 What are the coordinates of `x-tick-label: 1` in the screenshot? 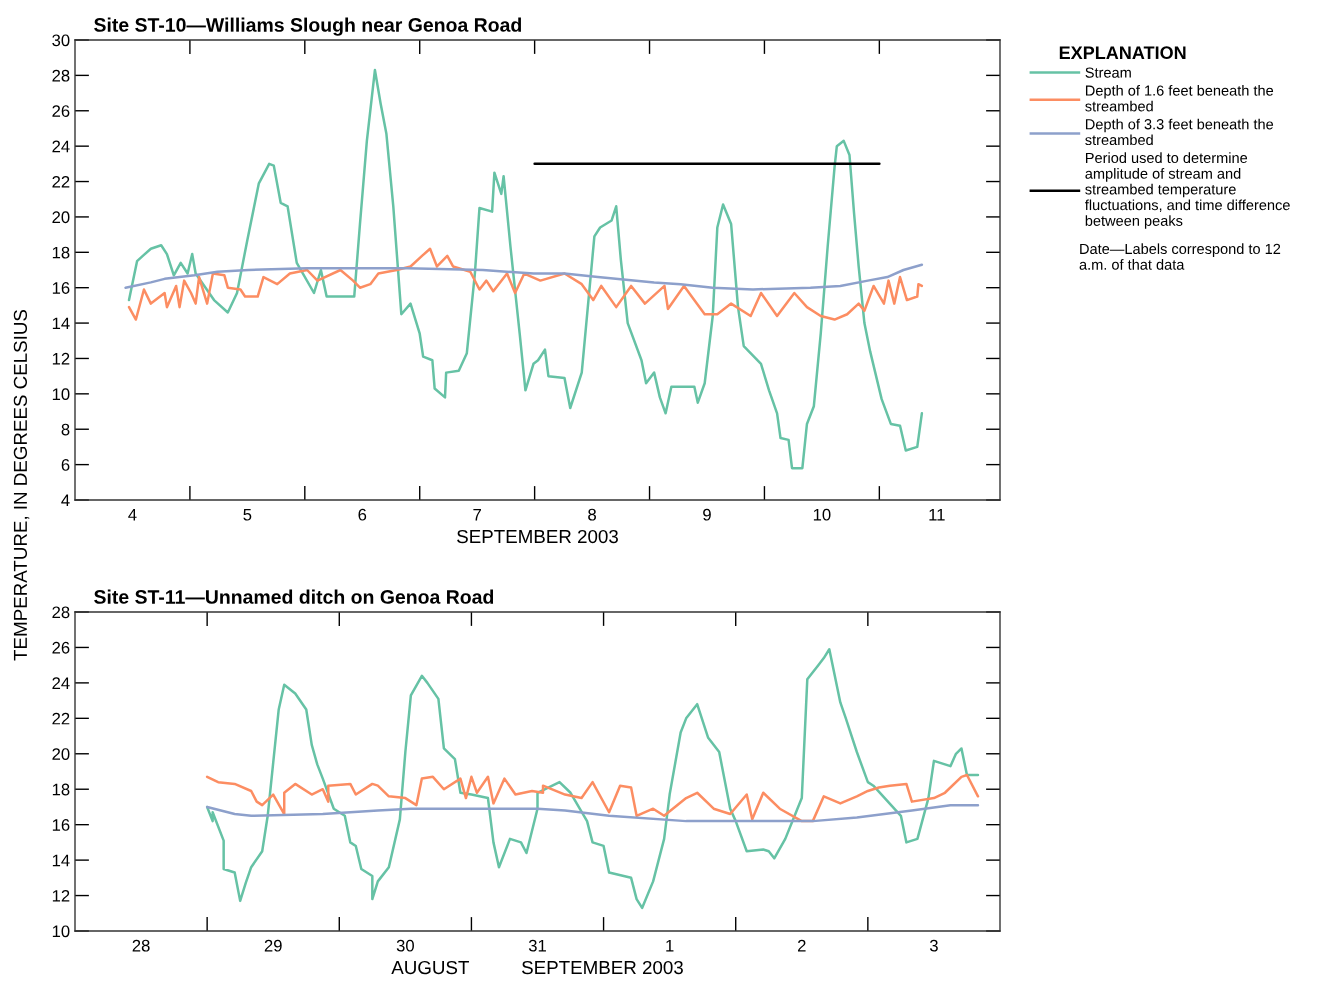 It's located at (670, 945).